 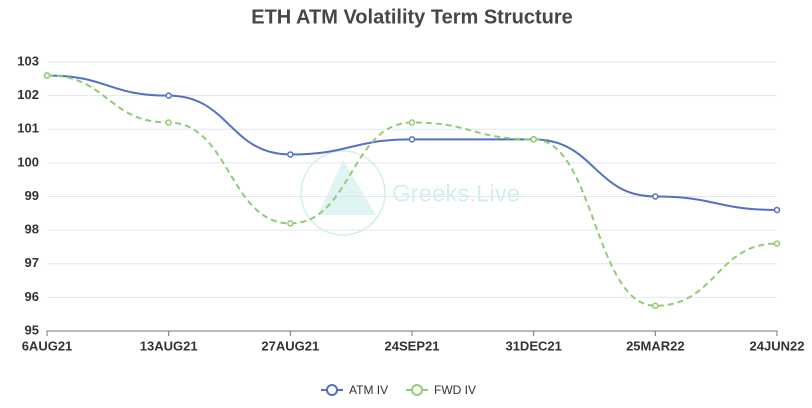 What do you see at coordinates (32, 296) in the screenshot?
I see `y-tick-label: 96` at bounding box center [32, 296].